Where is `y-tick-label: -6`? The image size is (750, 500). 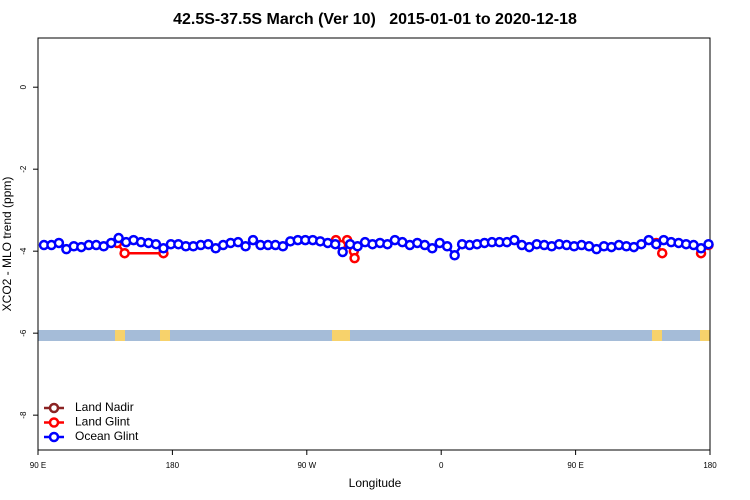
y-tick-label: -6 is located at coordinates (23, 333).